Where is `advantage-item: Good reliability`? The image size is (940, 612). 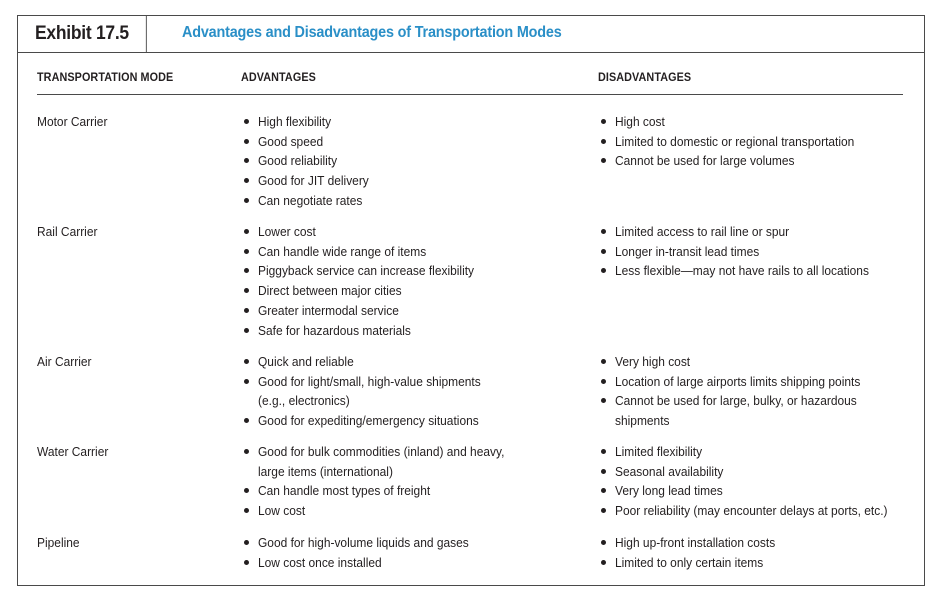
advantage-item: Good reliability is located at coordinates (401, 161).